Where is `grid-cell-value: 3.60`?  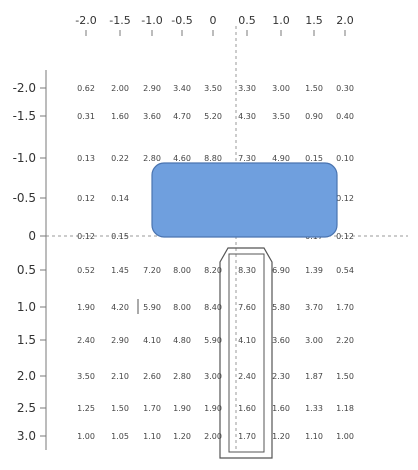 grid-cell-value: 3.60 is located at coordinates (281, 340).